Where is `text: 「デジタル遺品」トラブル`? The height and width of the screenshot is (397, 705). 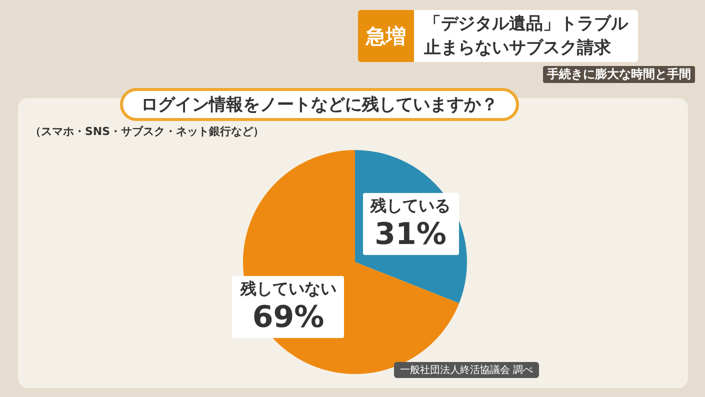
text: 「デジタル遺品」トラブル is located at coordinates (526, 24).